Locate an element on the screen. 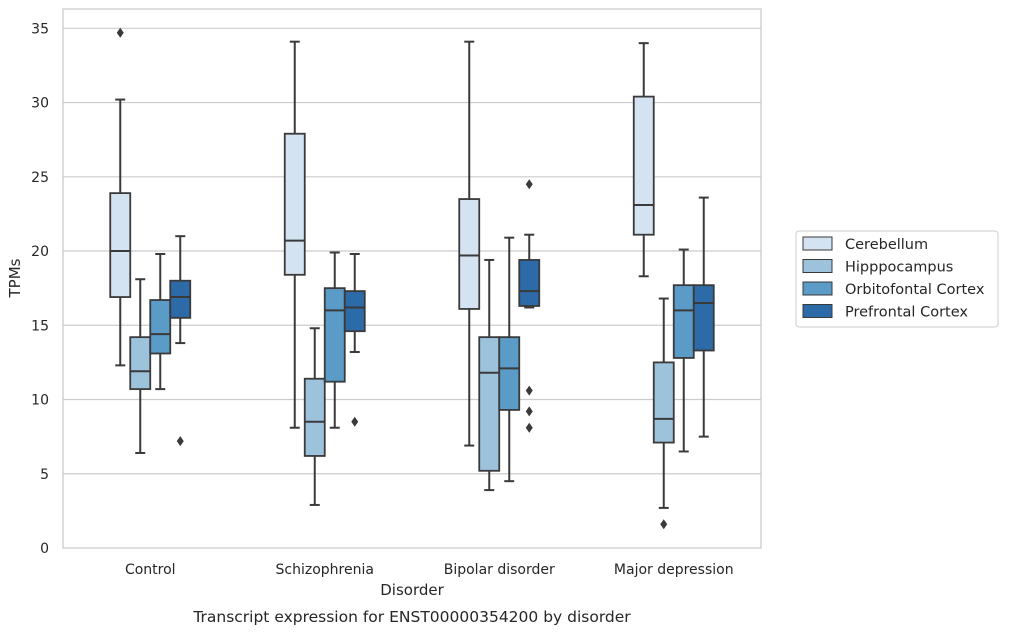 The image size is (1009, 634). y-tick-label: 0 is located at coordinates (44, 549).